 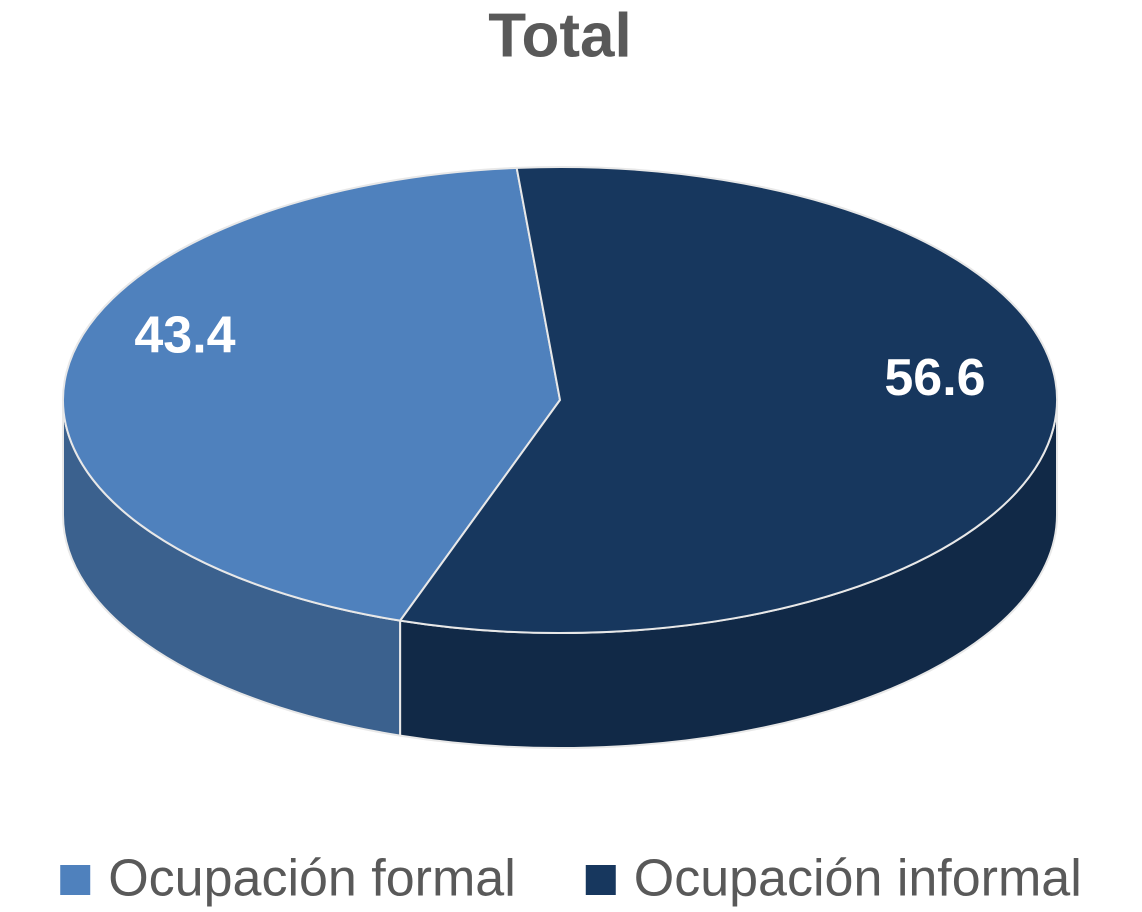 I want to click on data-label: 43.4, so click(x=184, y=336).